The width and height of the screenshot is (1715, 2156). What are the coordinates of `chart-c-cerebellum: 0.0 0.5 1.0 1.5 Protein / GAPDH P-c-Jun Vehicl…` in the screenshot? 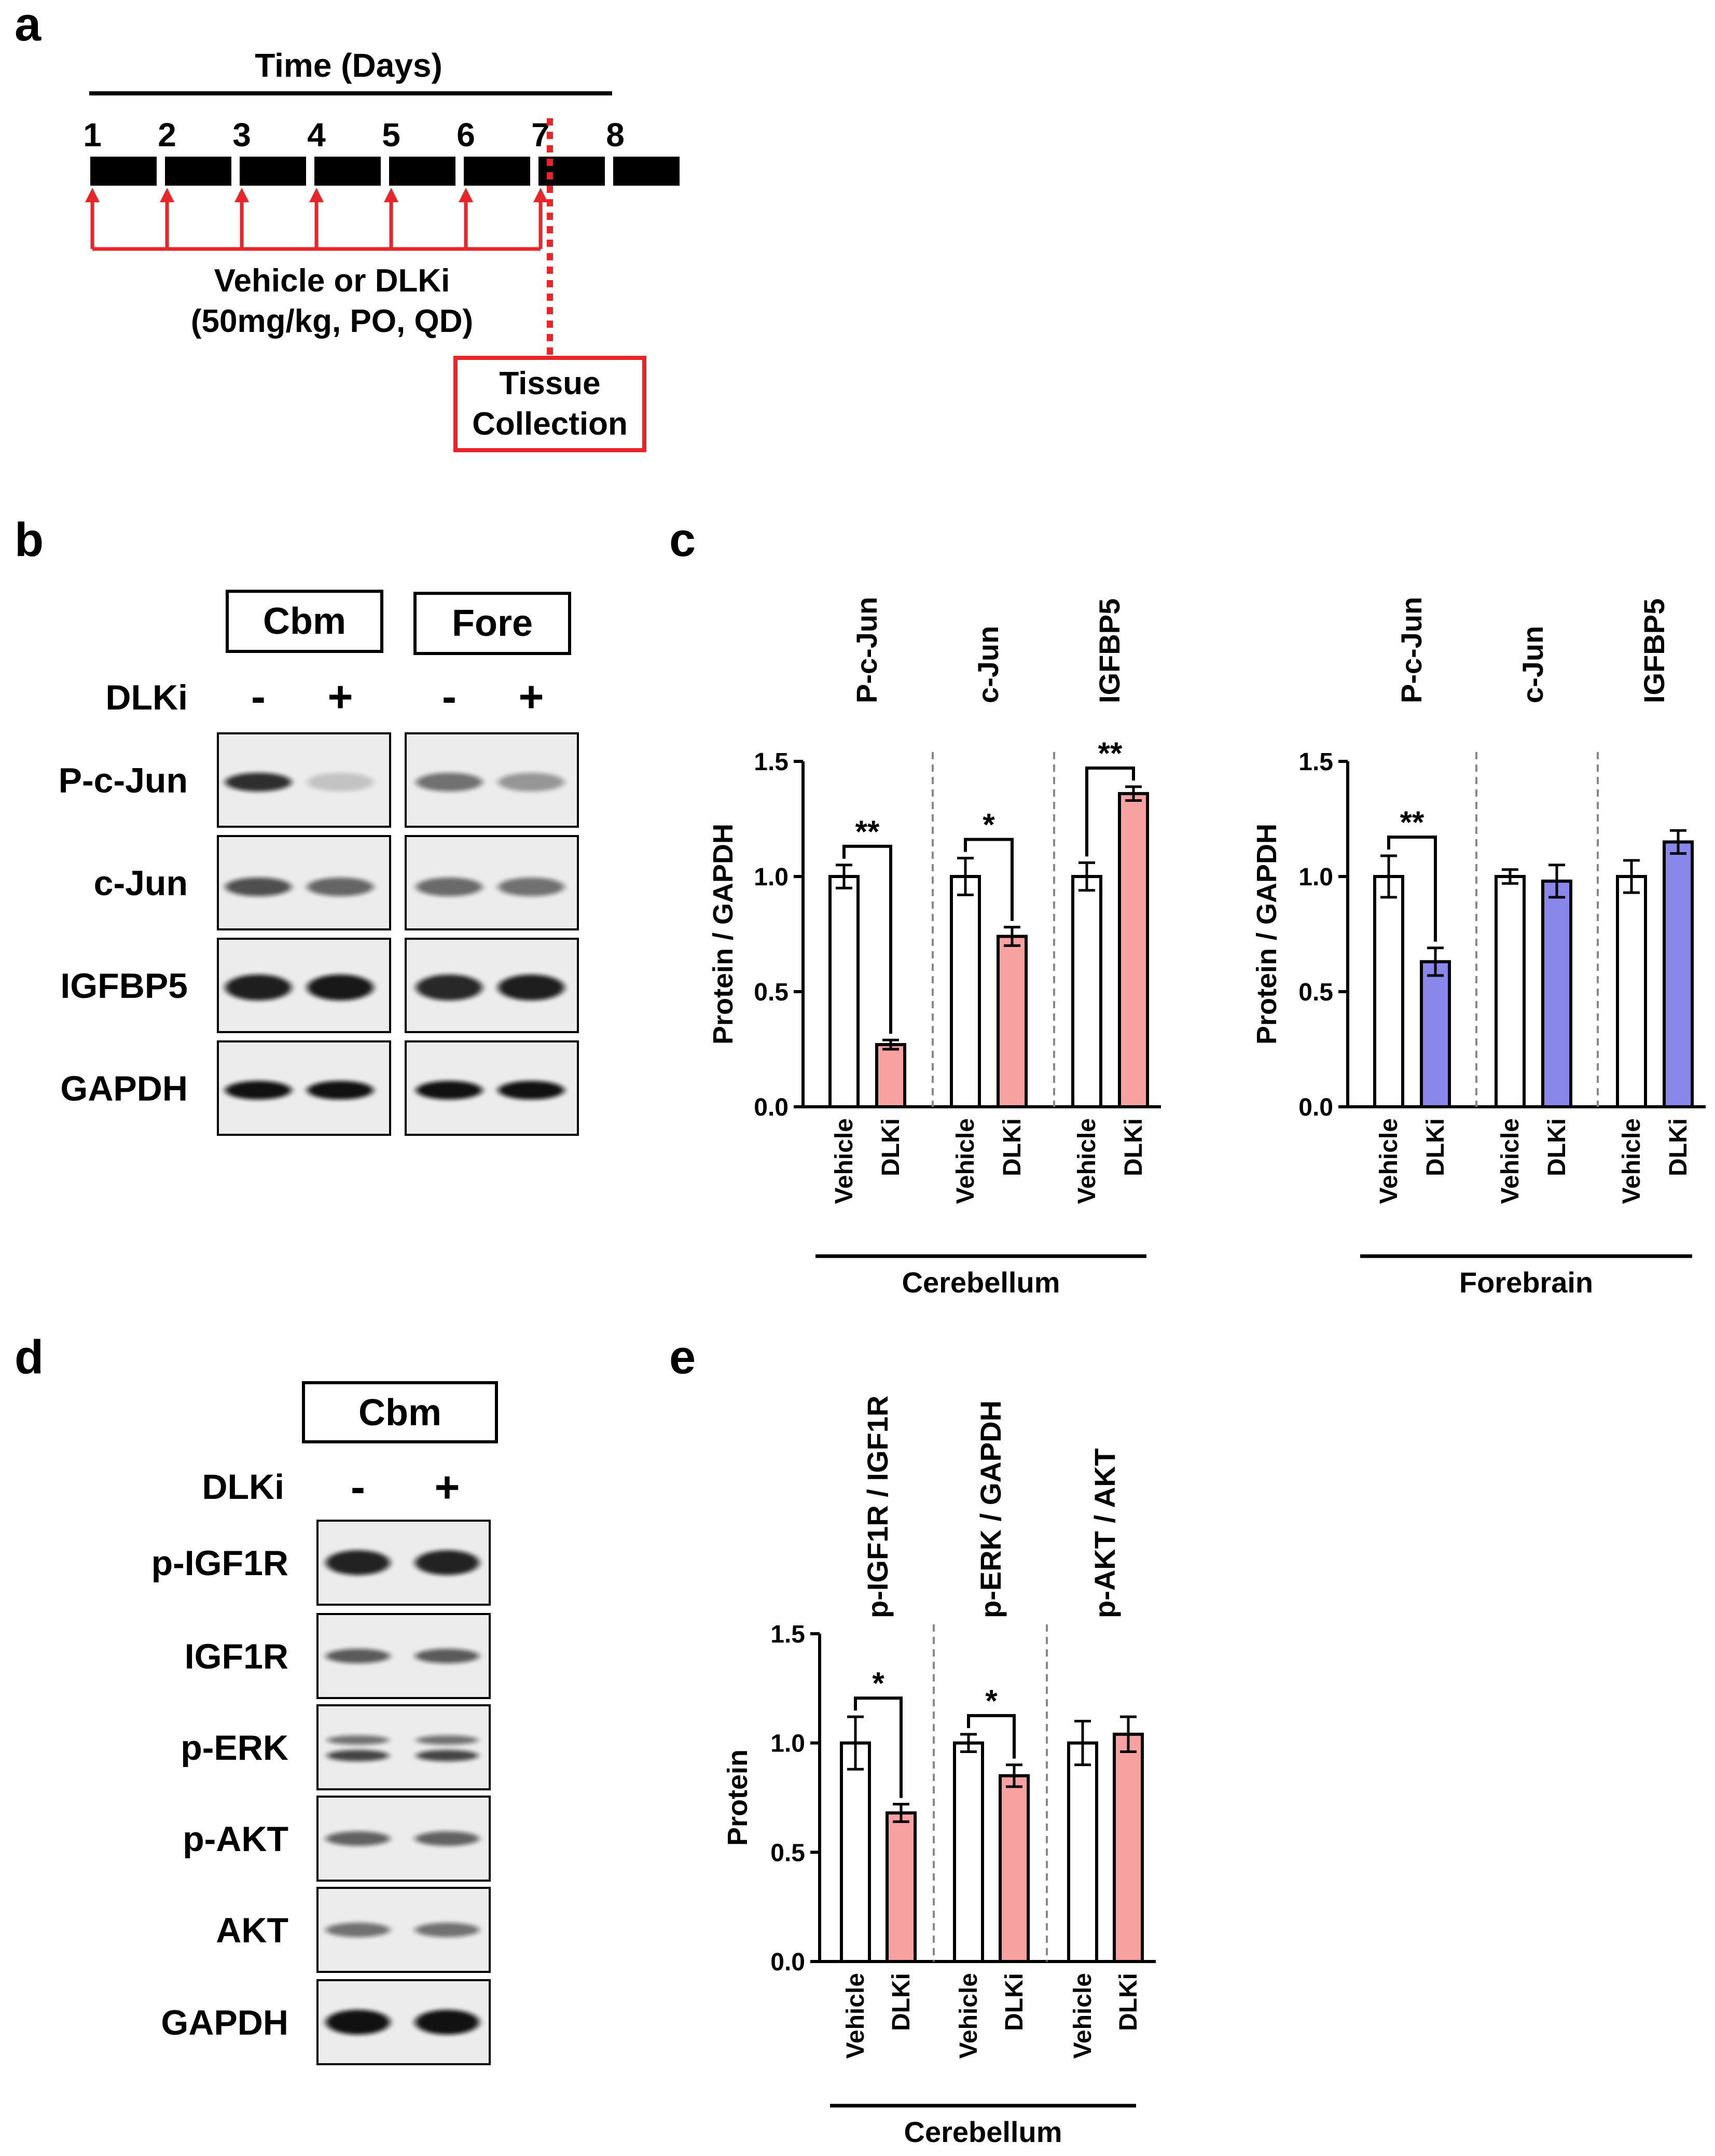 It's located at (935, 948).